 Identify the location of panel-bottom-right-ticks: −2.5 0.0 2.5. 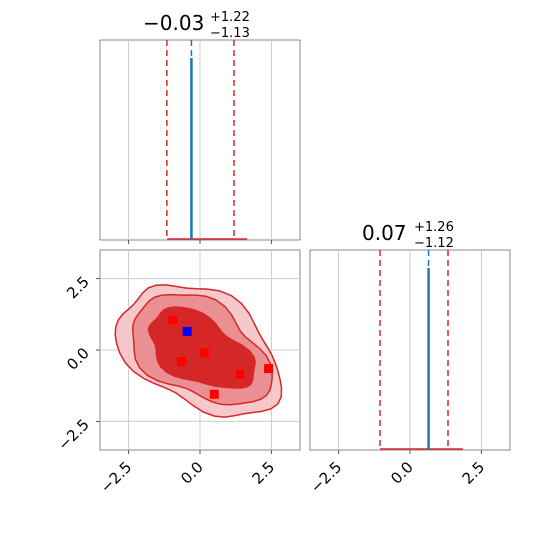
(397, 473).